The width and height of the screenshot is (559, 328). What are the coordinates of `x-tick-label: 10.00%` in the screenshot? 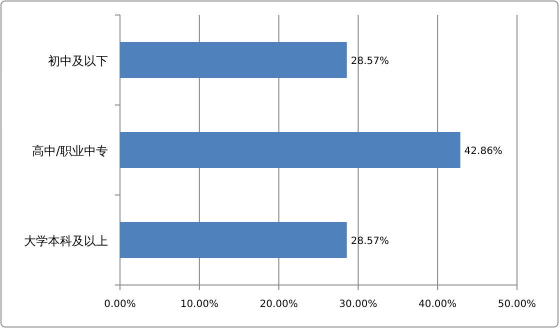 It's located at (199, 304).